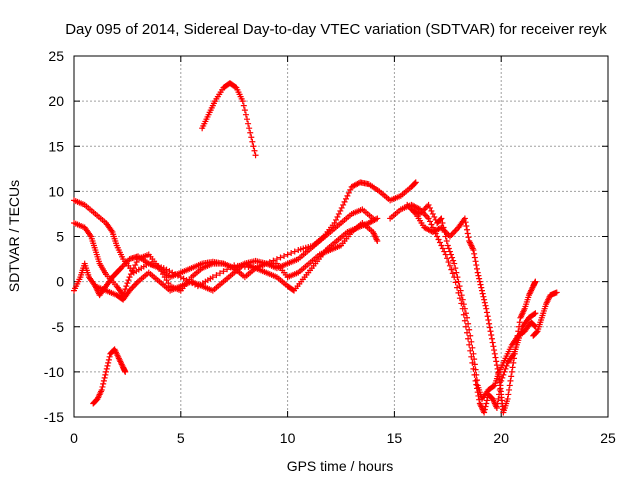  I want to click on series-trace-f, so click(109, 376).